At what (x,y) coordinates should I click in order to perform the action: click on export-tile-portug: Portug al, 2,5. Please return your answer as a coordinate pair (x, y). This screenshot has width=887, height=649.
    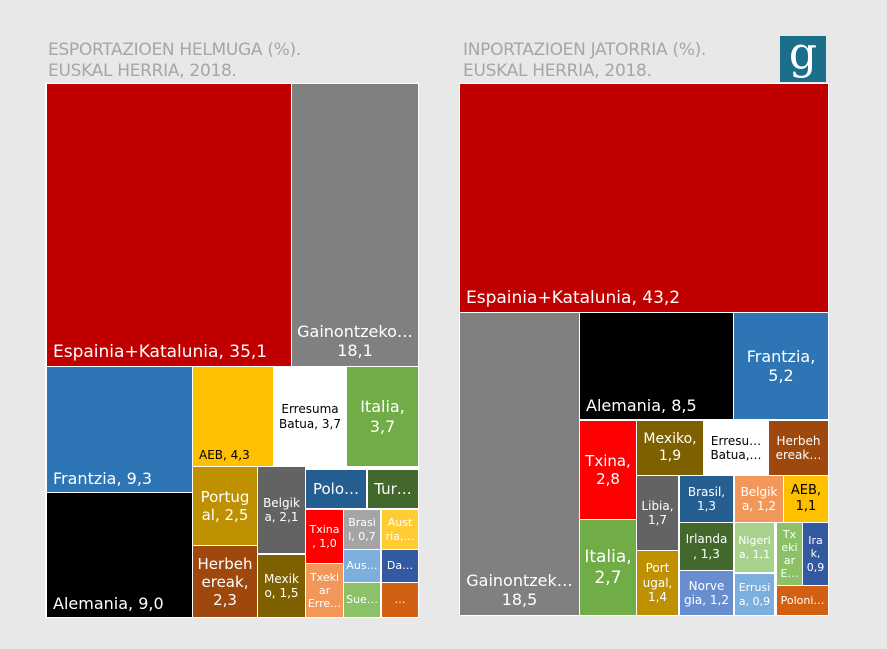
    Looking at the image, I should click on (225, 506).